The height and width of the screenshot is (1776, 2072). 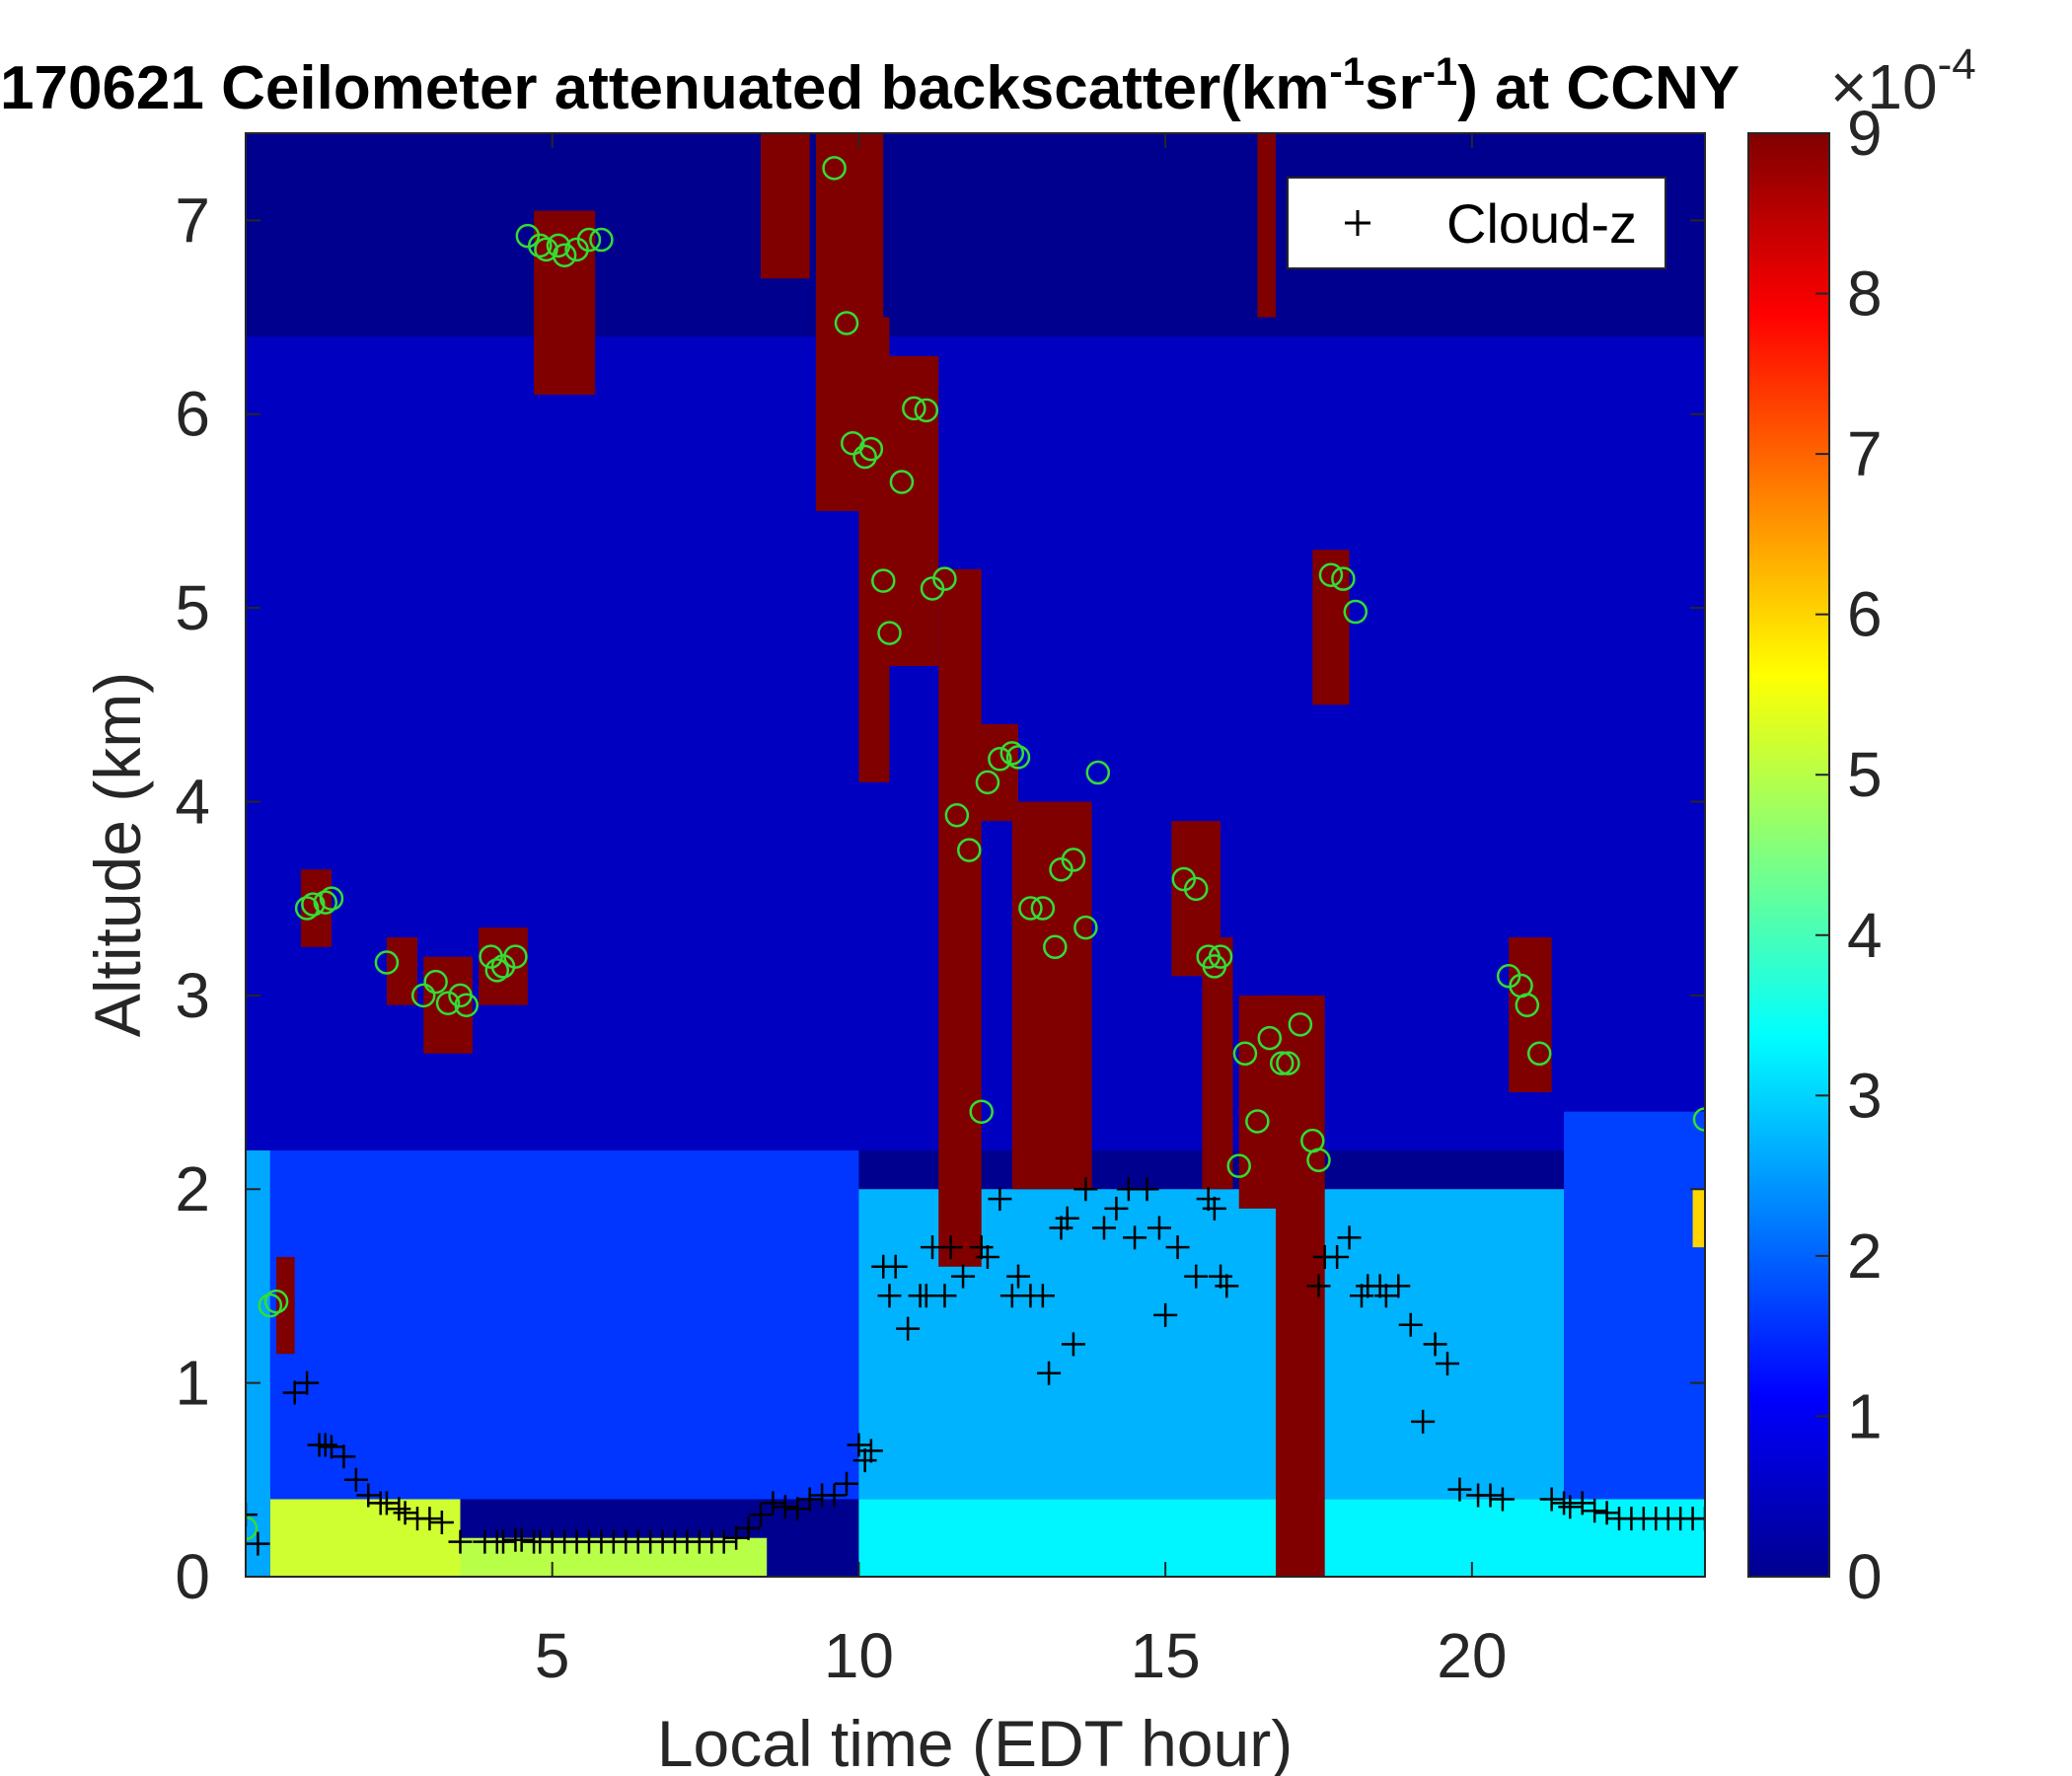 What do you see at coordinates (1440, 72) in the screenshot?
I see `title-sup-2: -1` at bounding box center [1440, 72].